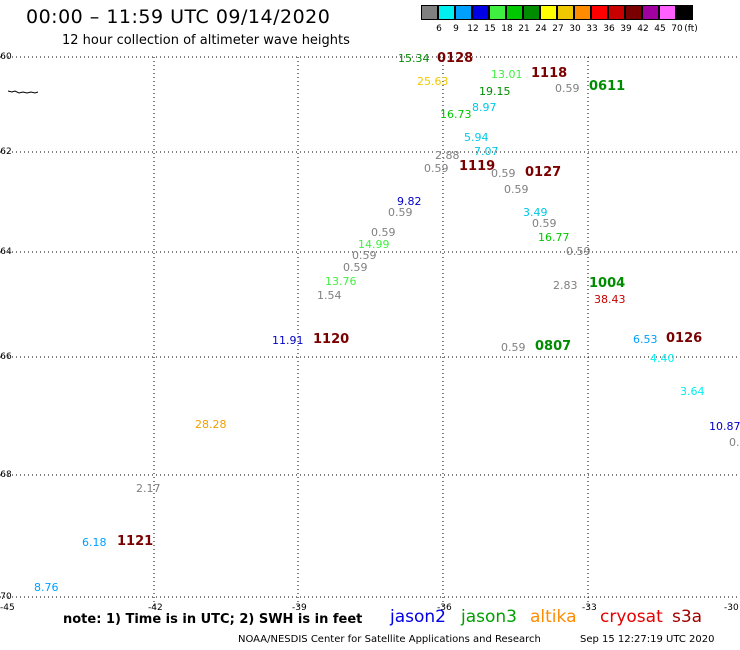 The image size is (740, 650). Describe the element at coordinates (433, 81) in the screenshot. I see `wave-height-label: 25.63` at that location.